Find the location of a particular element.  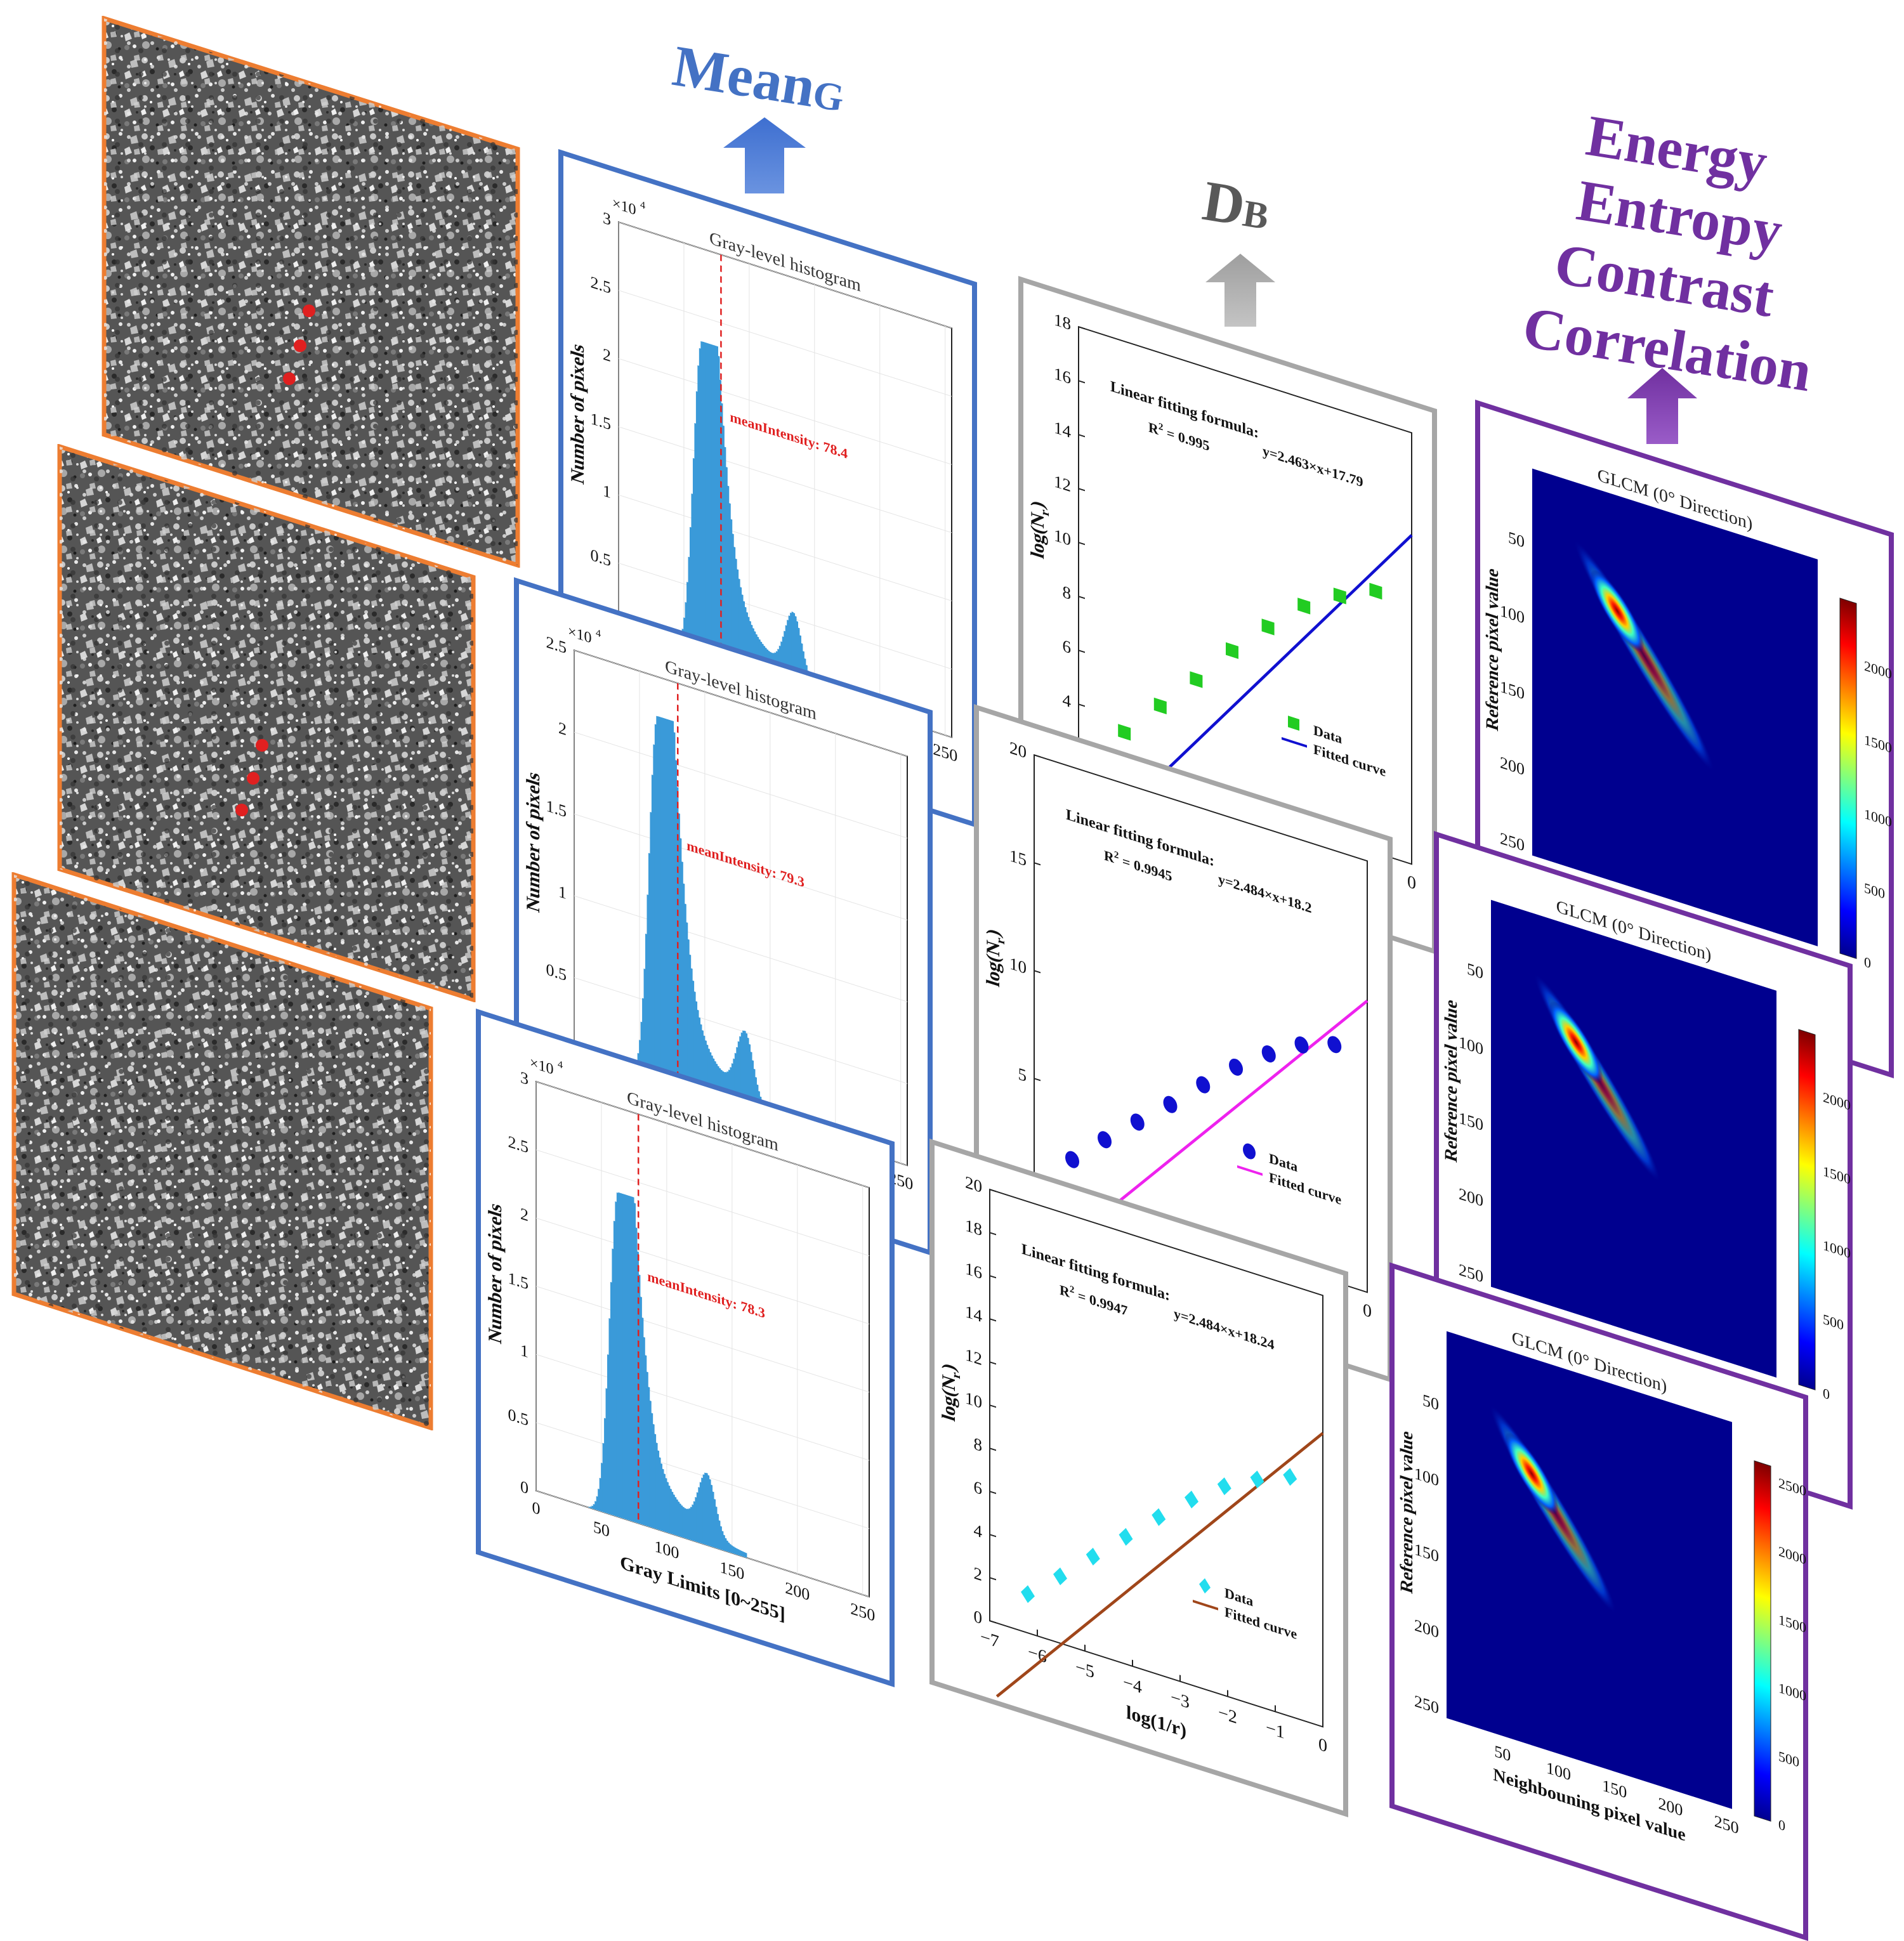

glcm-ylabel: Reference pixel value is located at coordinates (1451, 1080).